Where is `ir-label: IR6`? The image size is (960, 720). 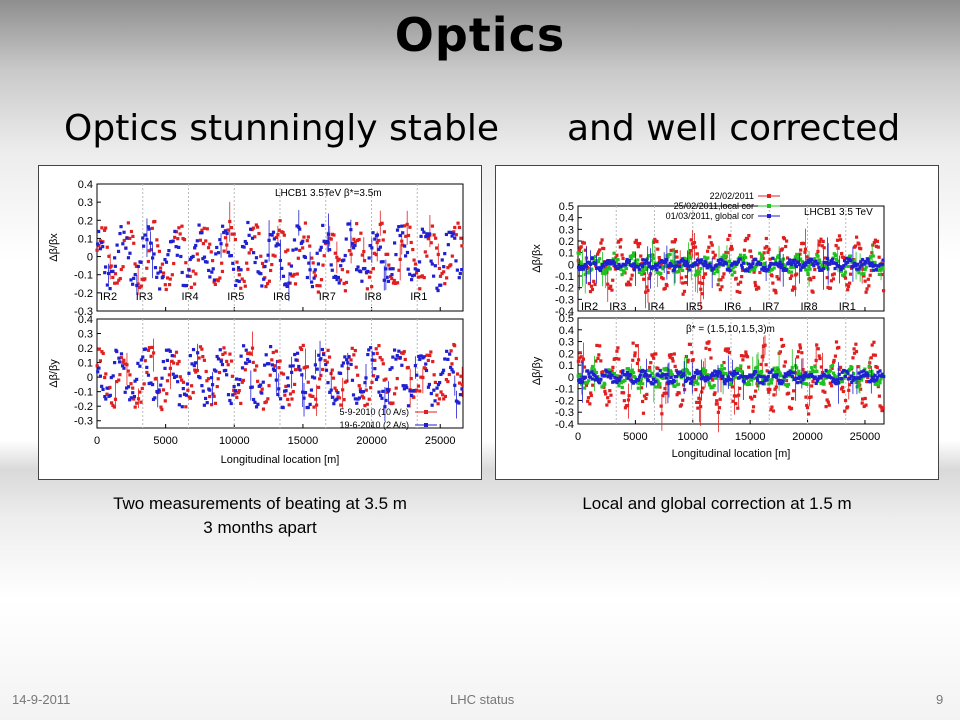 ir-label: IR6 is located at coordinates (732, 307).